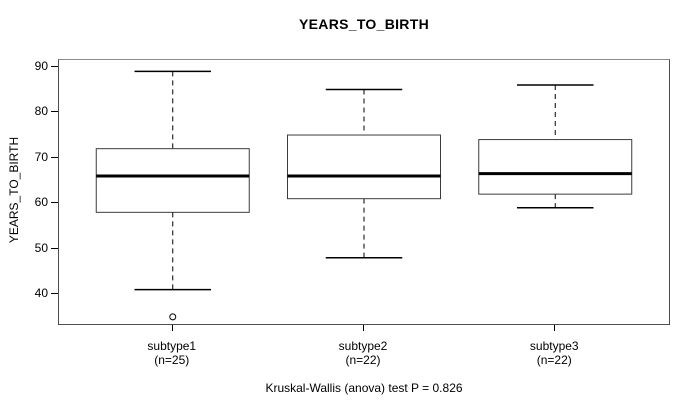 The image size is (700, 400). Describe the element at coordinates (173, 317) in the screenshot. I see `outlier-point` at that location.